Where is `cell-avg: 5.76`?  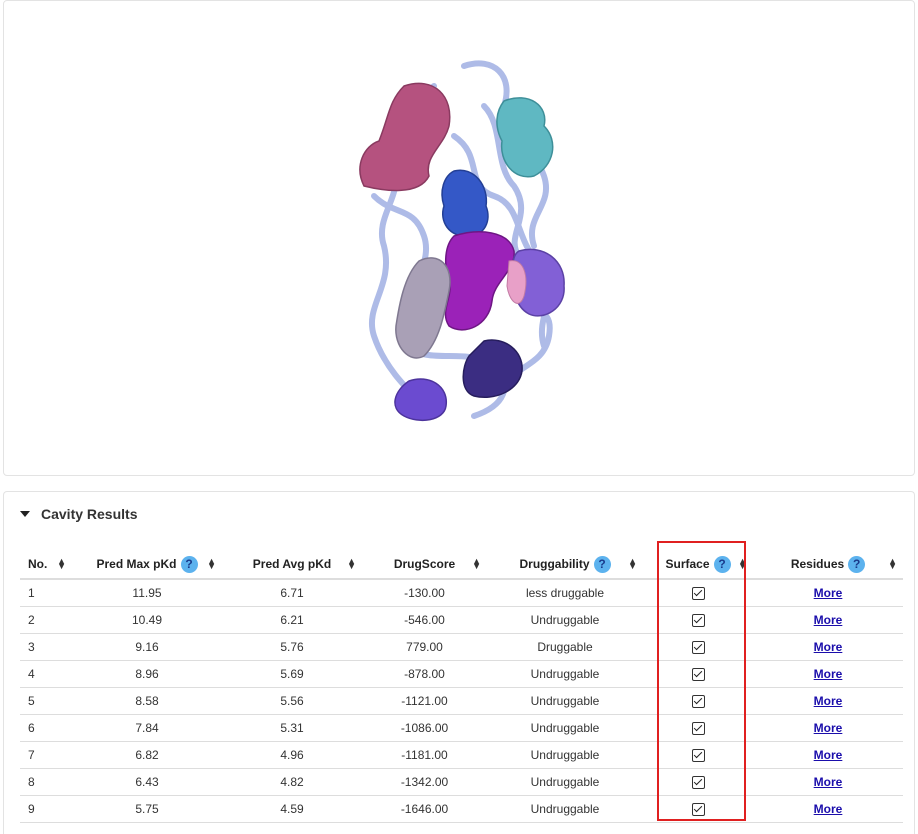 cell-avg: 5.76 is located at coordinates (292, 647).